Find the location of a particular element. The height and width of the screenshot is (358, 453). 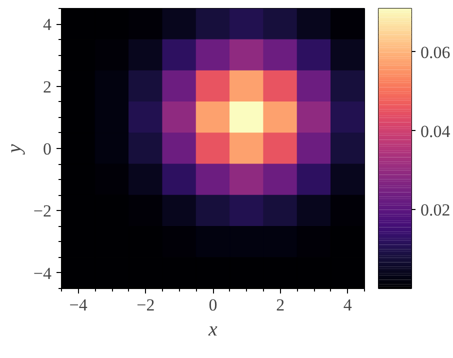

y-tick-label: −4 is located at coordinates (42, 273).